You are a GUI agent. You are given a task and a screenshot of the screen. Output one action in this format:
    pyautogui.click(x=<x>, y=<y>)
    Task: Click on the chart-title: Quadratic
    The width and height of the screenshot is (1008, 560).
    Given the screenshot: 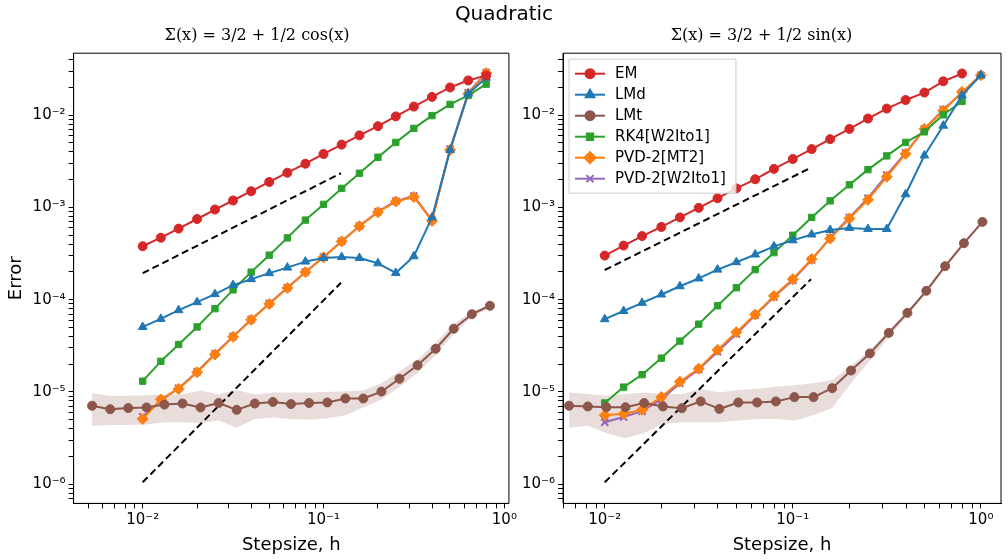 What is the action you would take?
    pyautogui.click(x=504, y=13)
    